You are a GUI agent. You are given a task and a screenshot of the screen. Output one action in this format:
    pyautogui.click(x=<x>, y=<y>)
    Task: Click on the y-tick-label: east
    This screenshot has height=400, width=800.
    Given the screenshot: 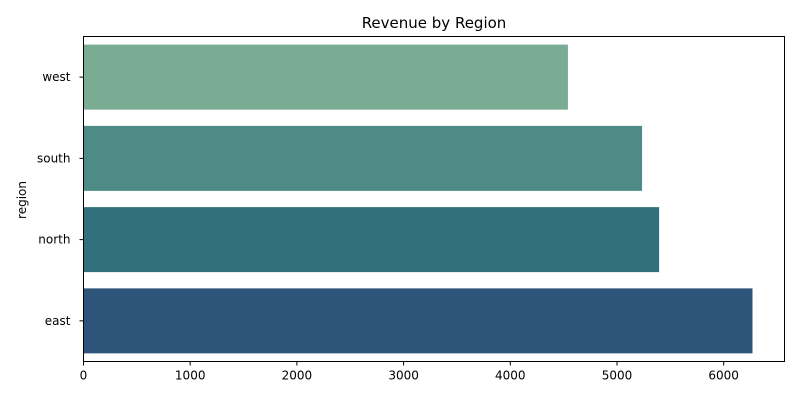 What is the action you would take?
    pyautogui.click(x=58, y=321)
    